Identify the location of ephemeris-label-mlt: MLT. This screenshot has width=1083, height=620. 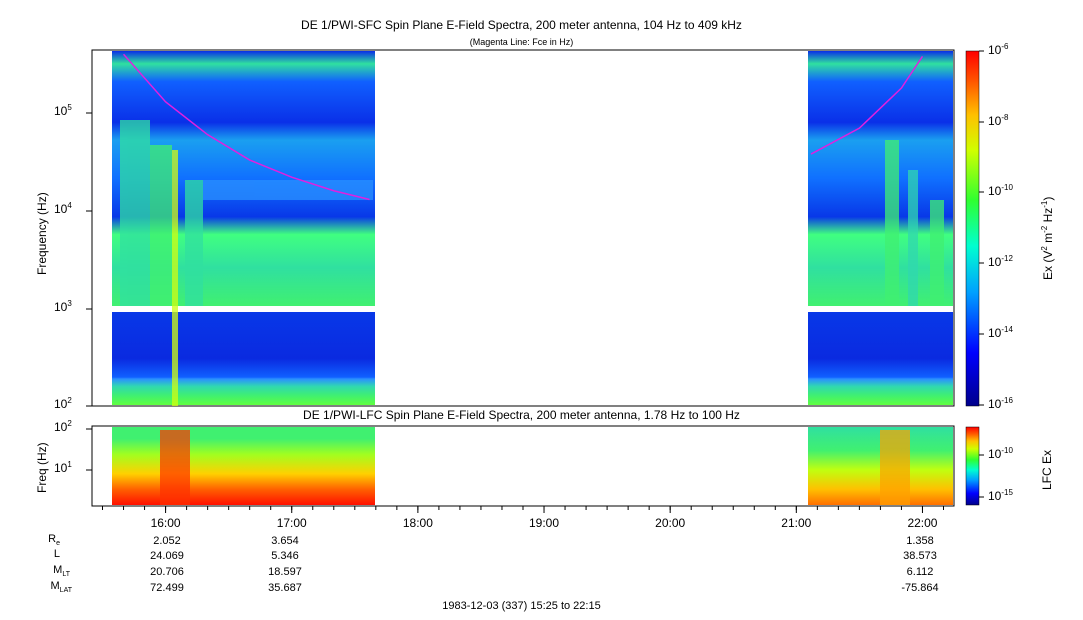
(61, 571).